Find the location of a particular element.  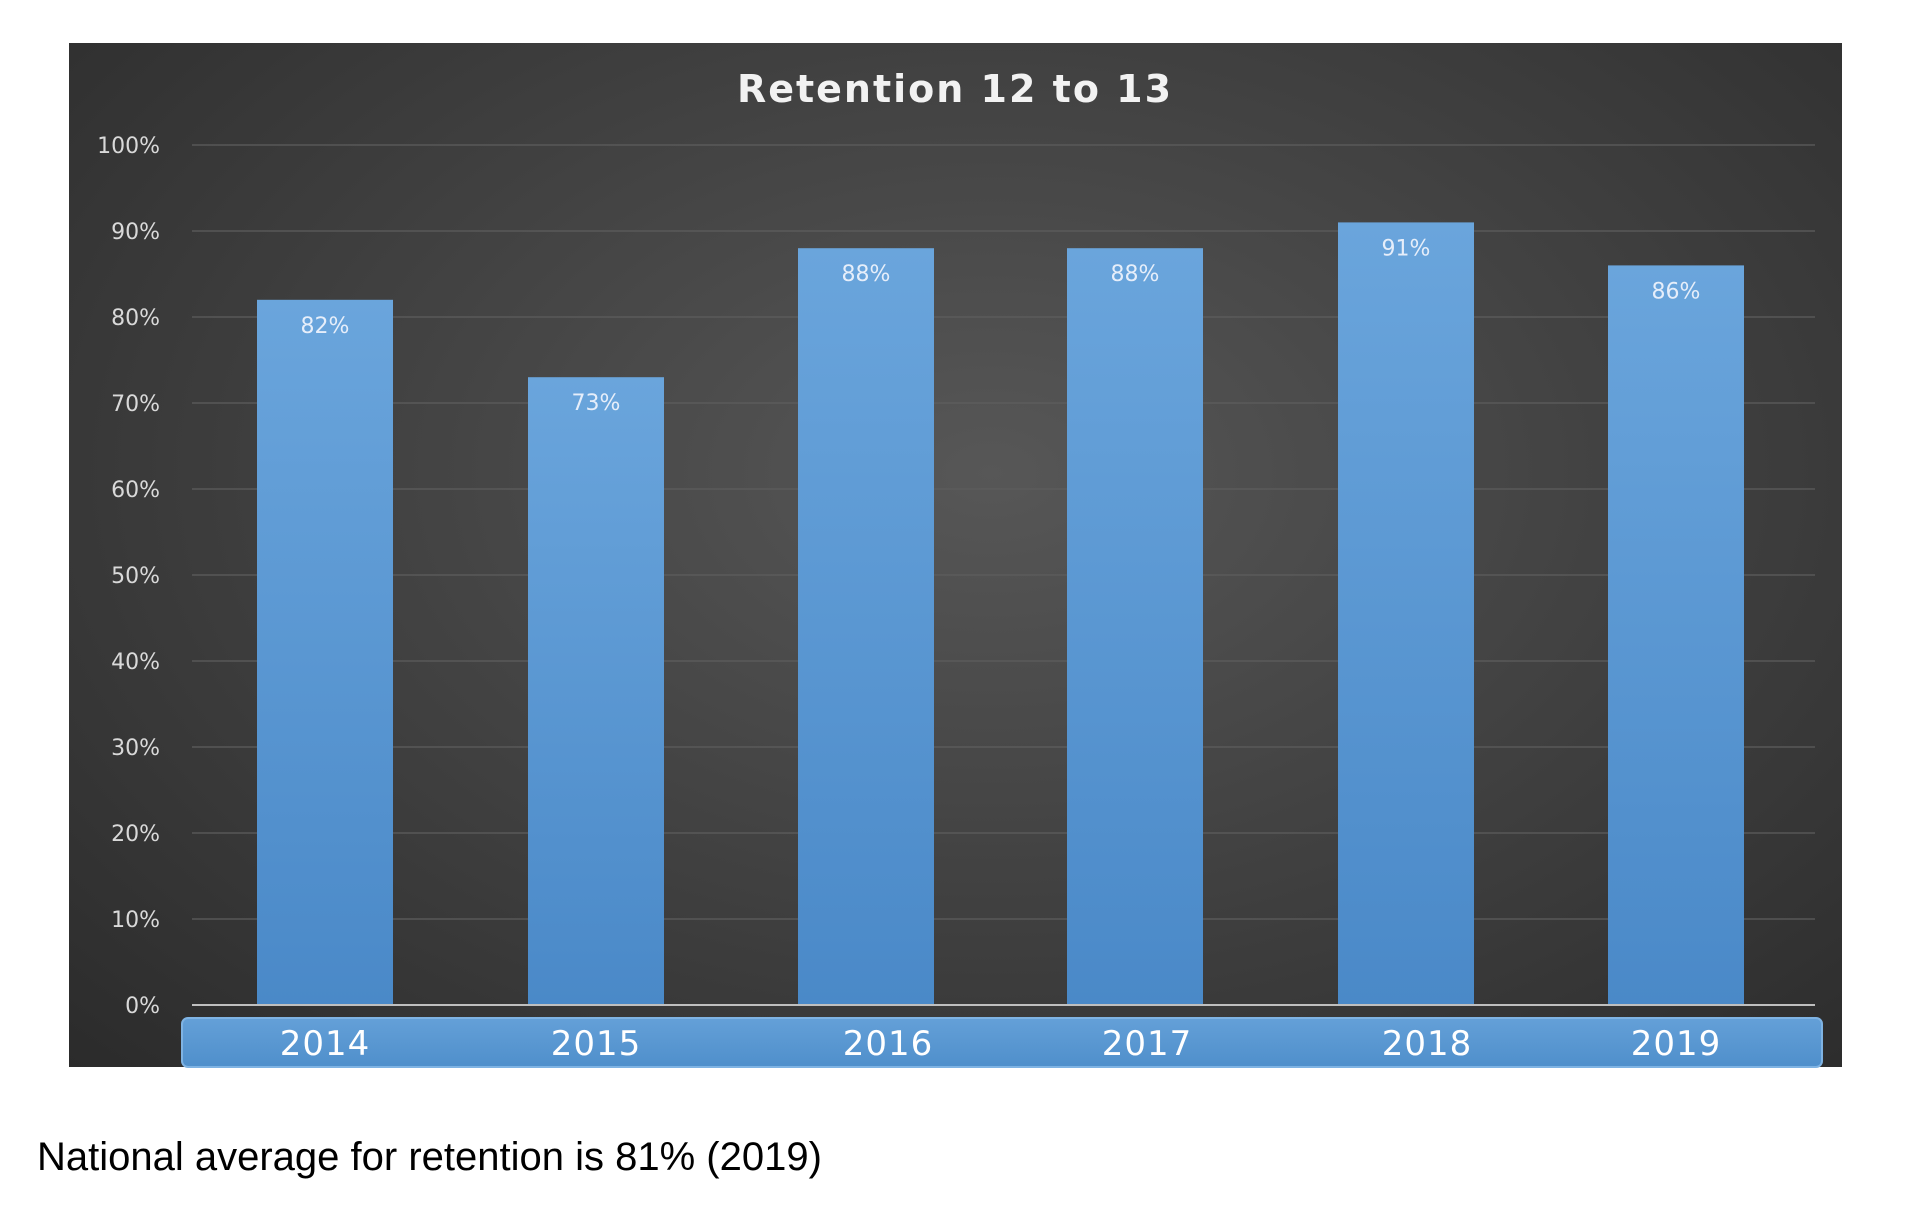

y-tick-label: 30% is located at coordinates (135, 748).